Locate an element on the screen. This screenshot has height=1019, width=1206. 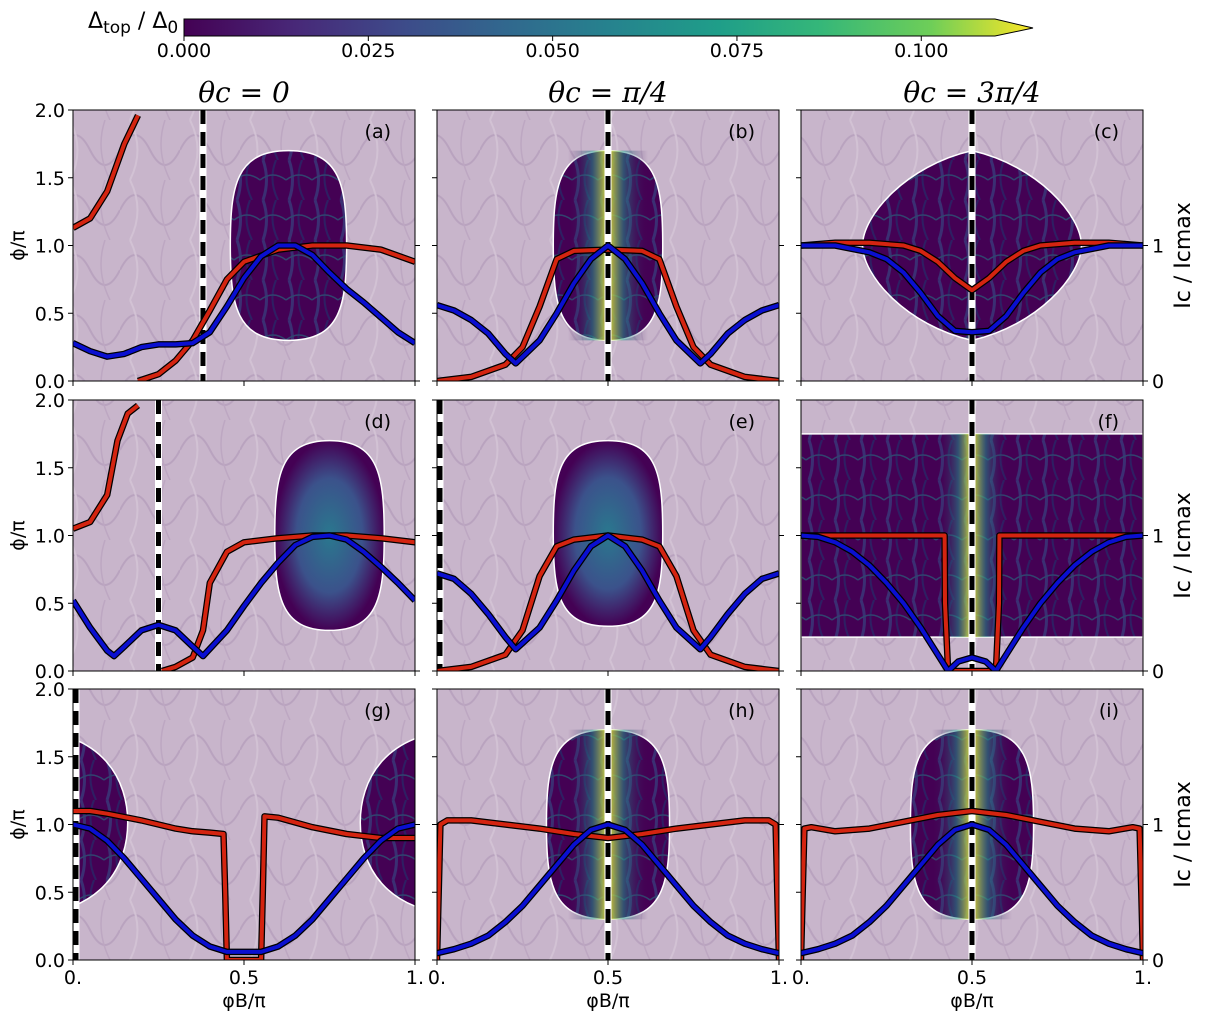
gap-region is located at coordinates (244, 822).